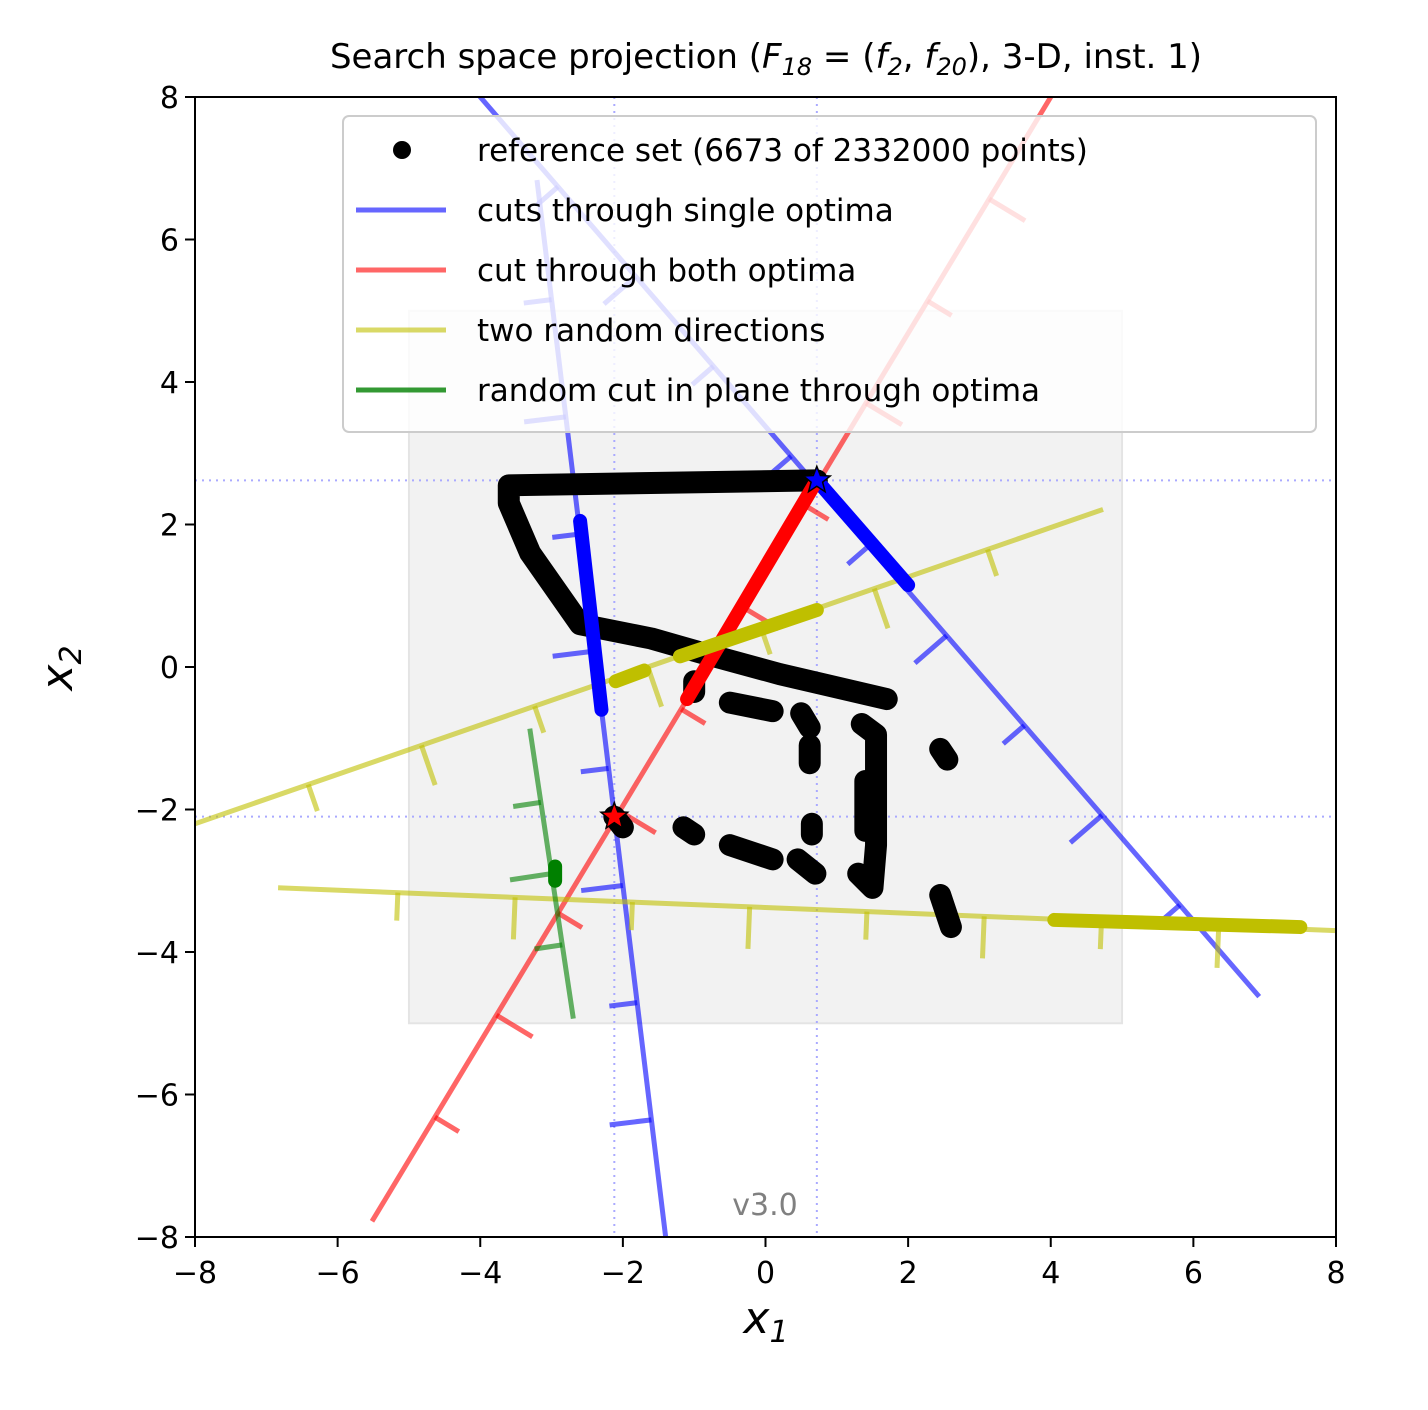 Image resolution: width=1428 pixels, height=1410 pixels. Describe the element at coordinates (157, 1238) in the screenshot. I see `y-tick-label: −8` at that location.